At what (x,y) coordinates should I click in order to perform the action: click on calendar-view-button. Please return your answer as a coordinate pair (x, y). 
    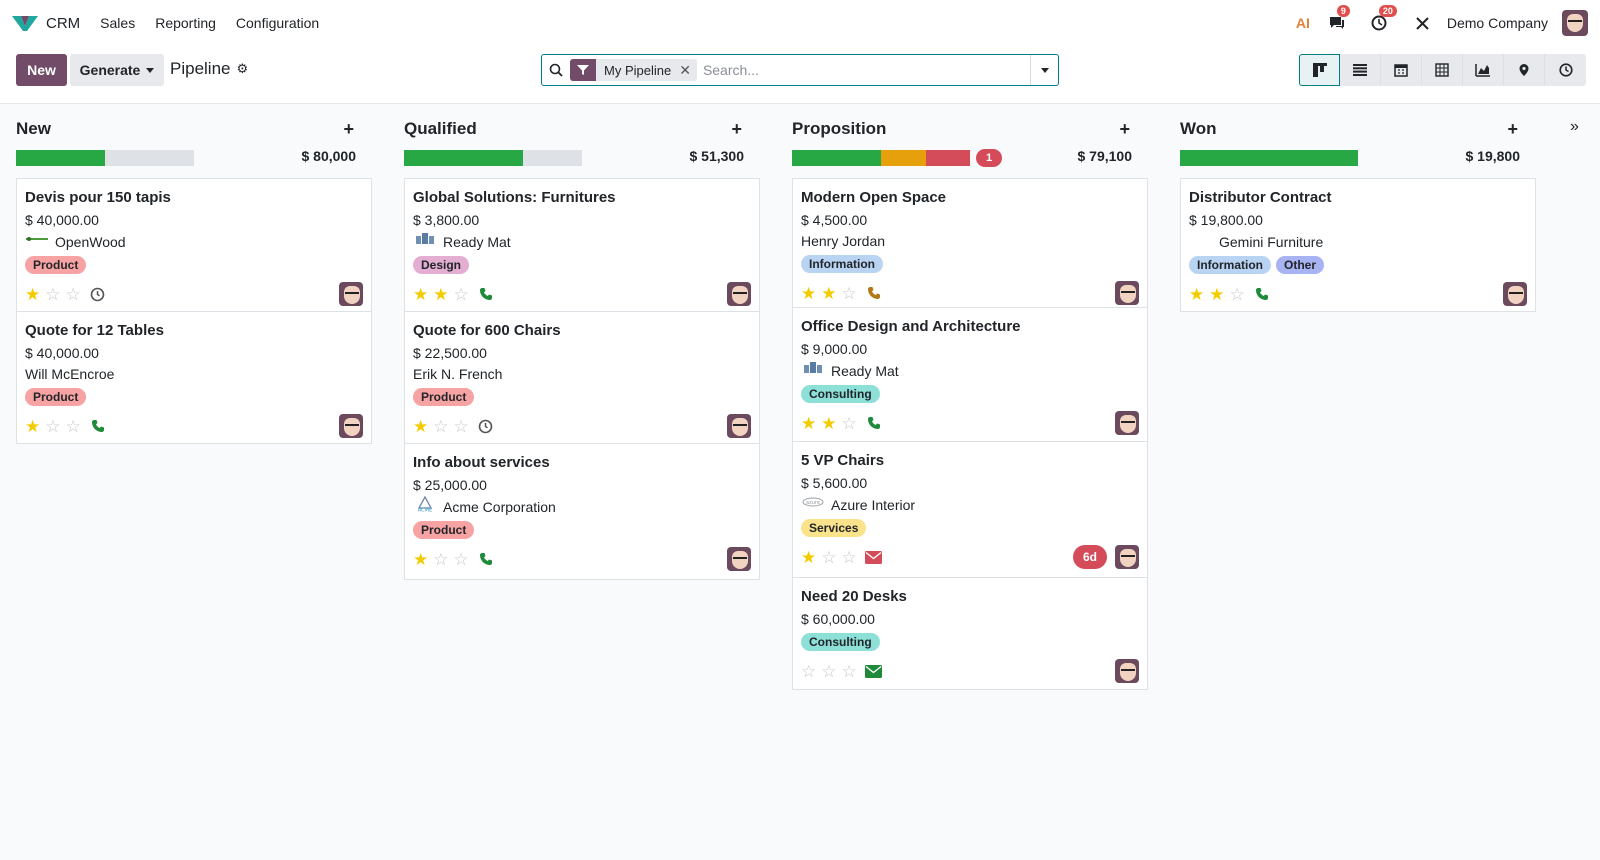
    Looking at the image, I should click on (1401, 70).